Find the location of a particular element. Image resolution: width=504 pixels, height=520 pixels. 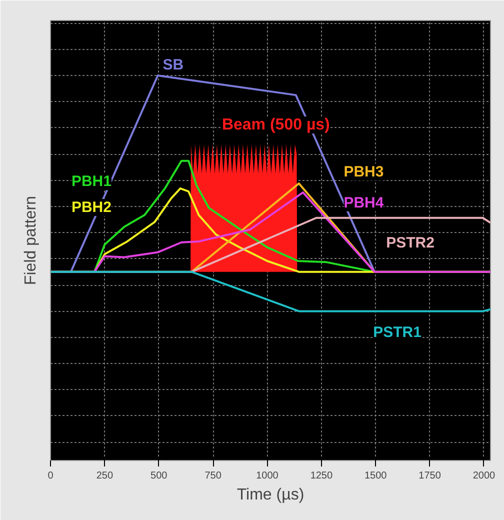

x-tick-label: 1250 is located at coordinates (321, 476).